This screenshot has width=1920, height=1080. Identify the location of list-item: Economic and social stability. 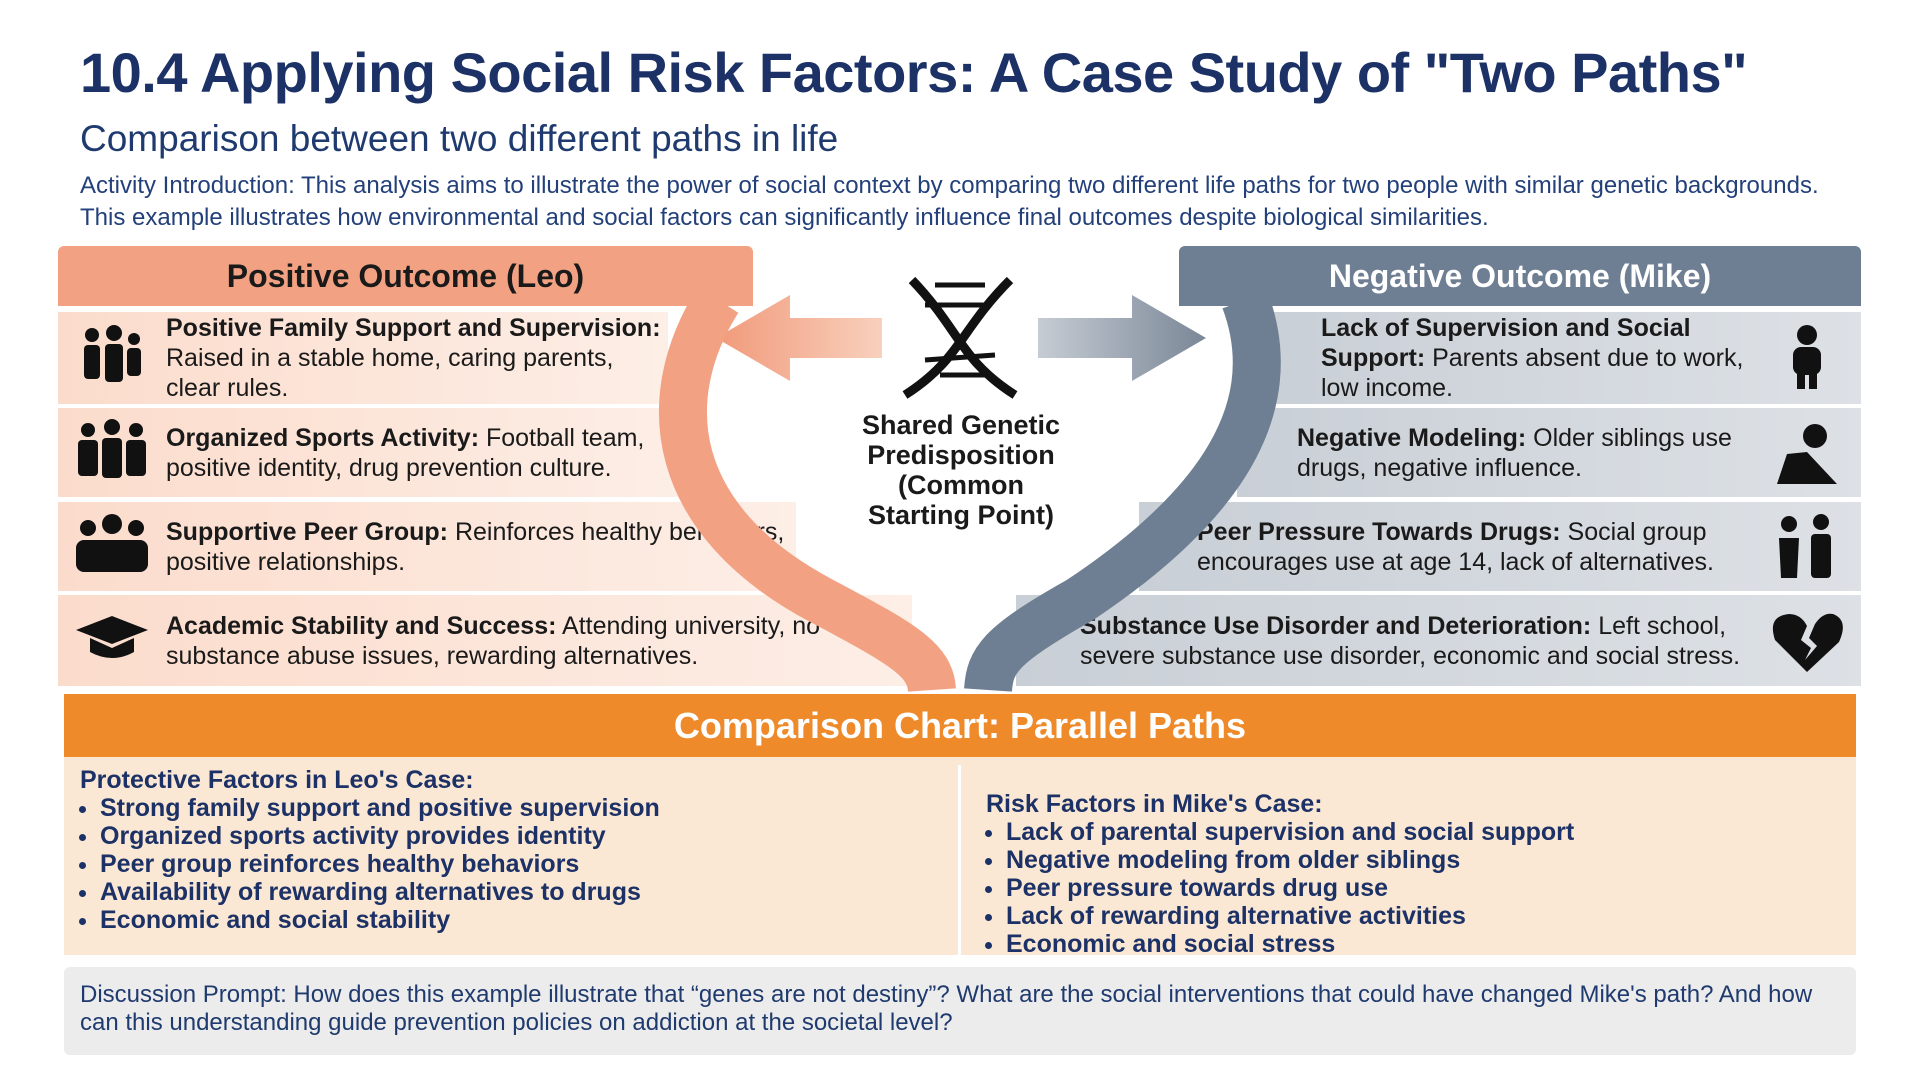
(380, 920).